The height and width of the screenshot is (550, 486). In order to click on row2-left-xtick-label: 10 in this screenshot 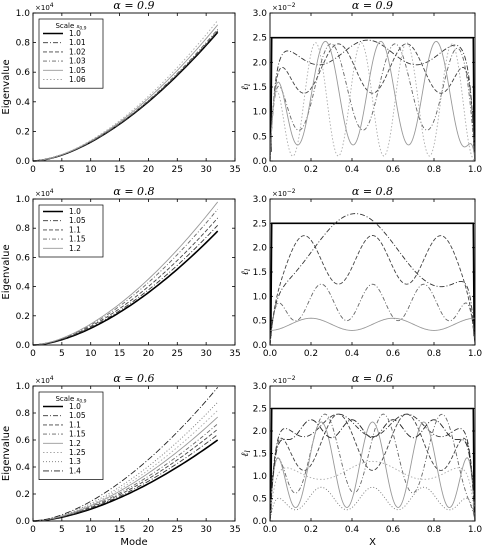, I will do `click(91, 354)`.